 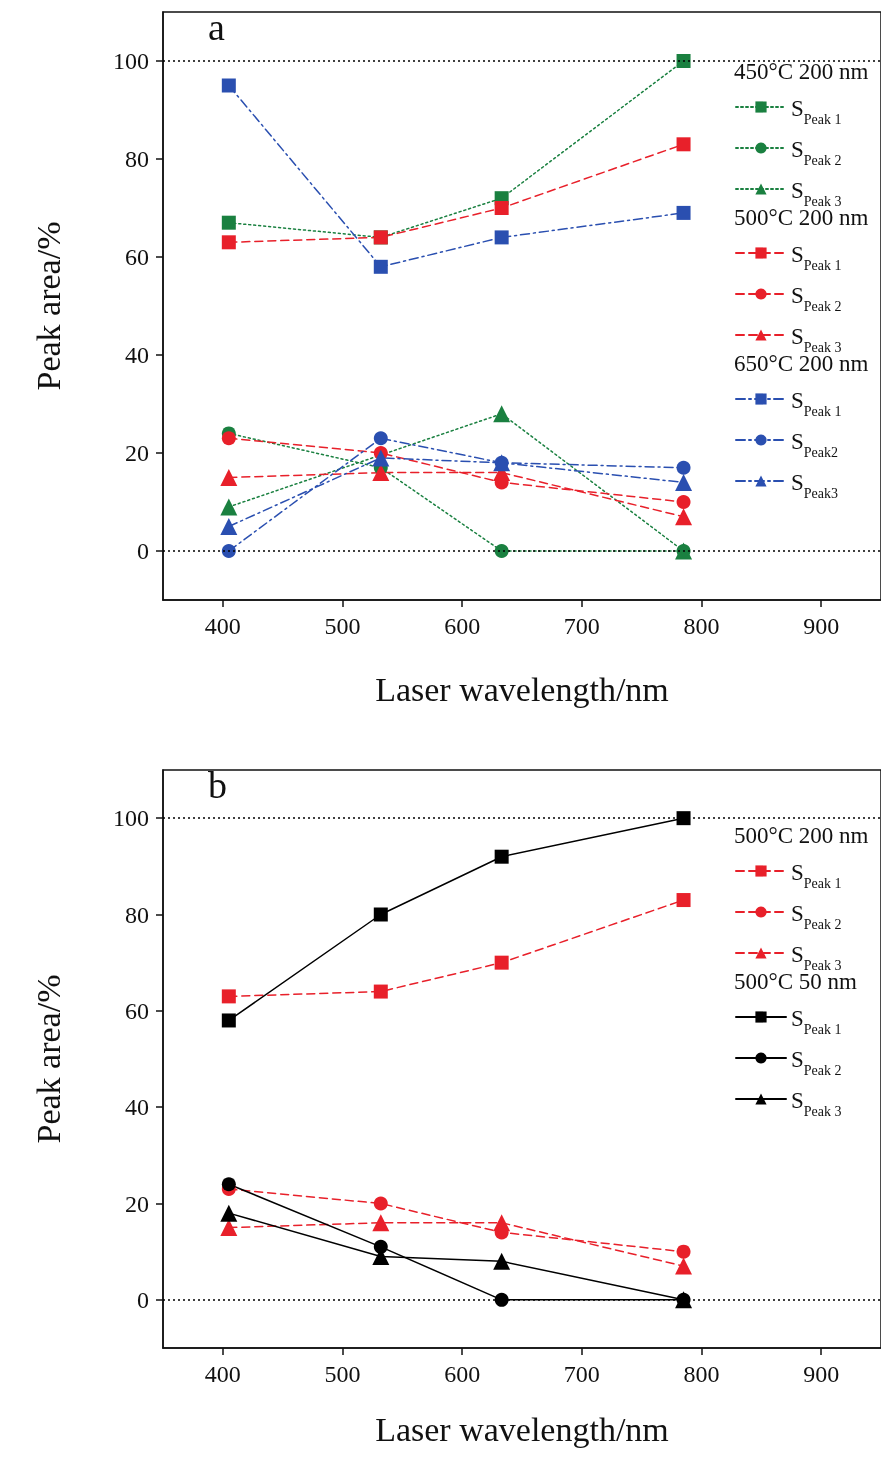 What do you see at coordinates (801, 363) in the screenshot?
I see `annotation: 650°C 200 nm` at bounding box center [801, 363].